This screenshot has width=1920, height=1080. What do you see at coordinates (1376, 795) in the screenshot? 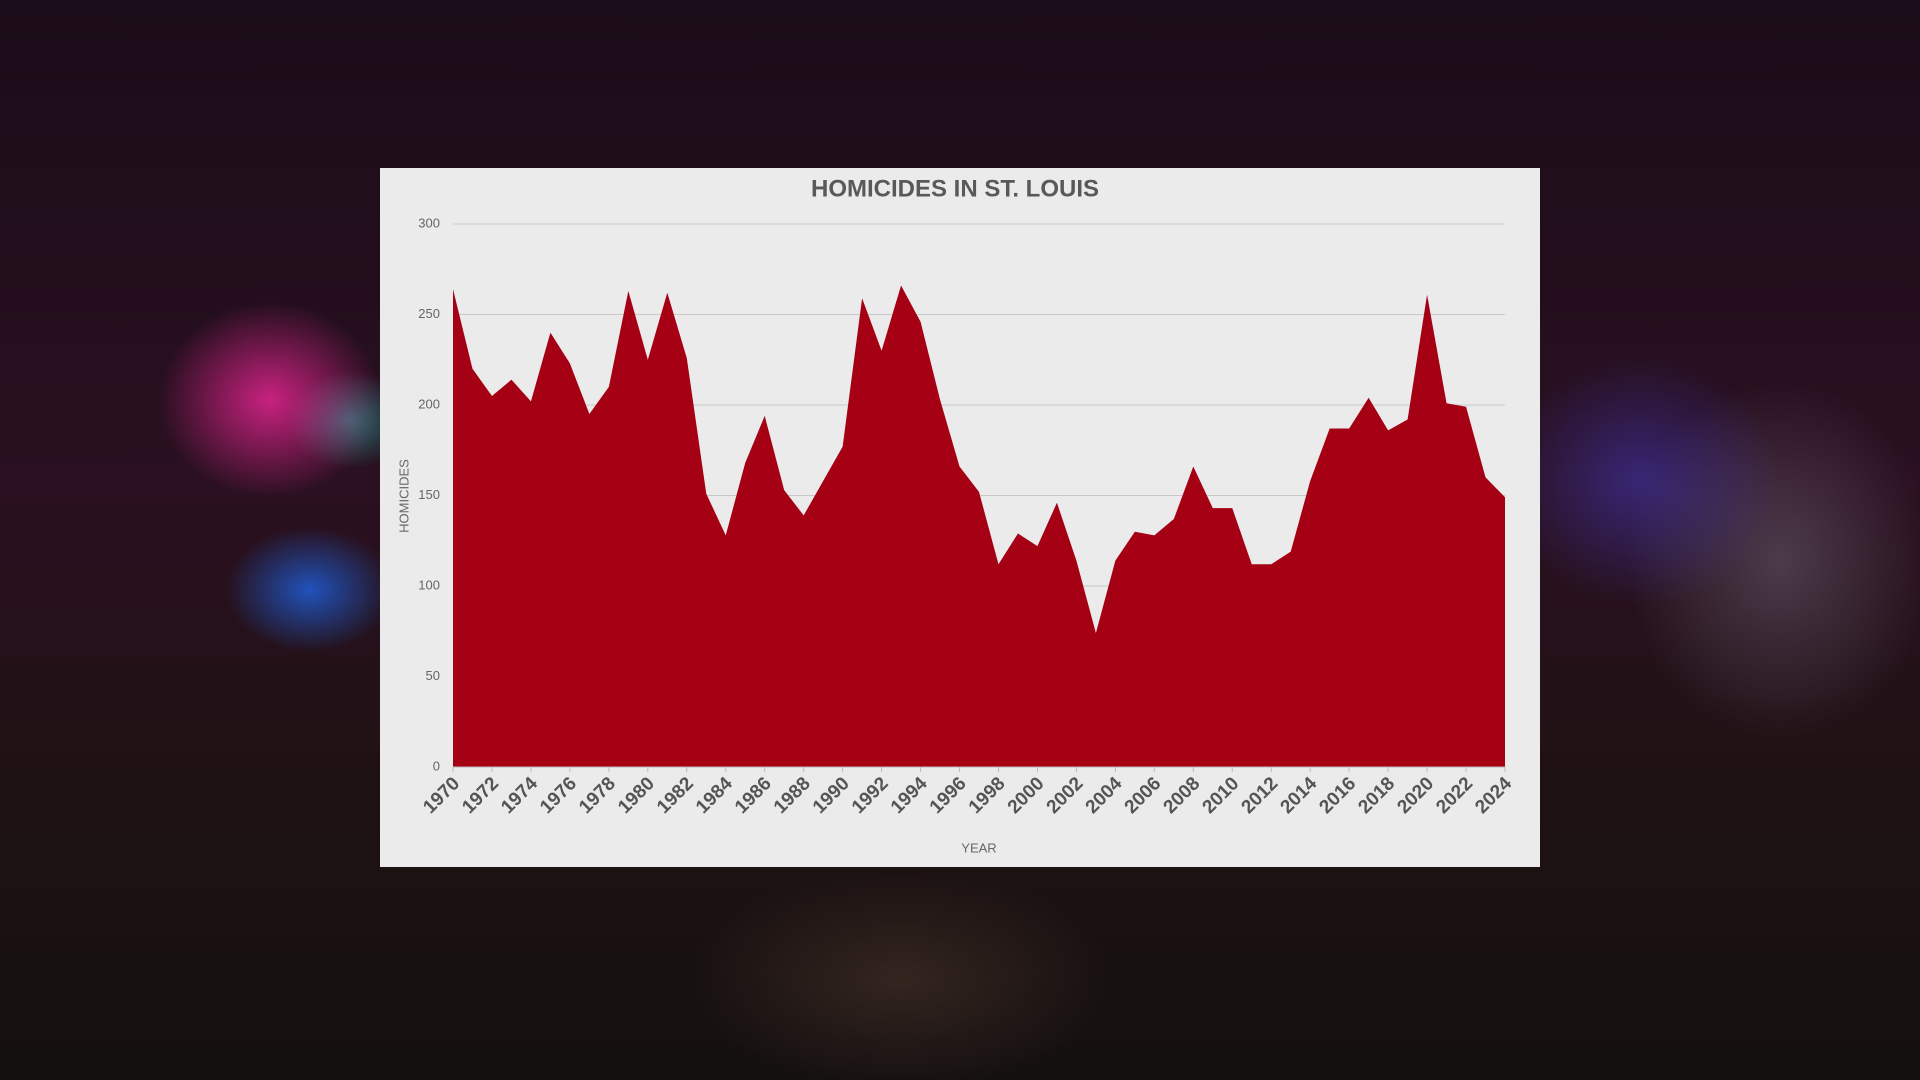
I see `x-tick-label: 2018` at bounding box center [1376, 795].